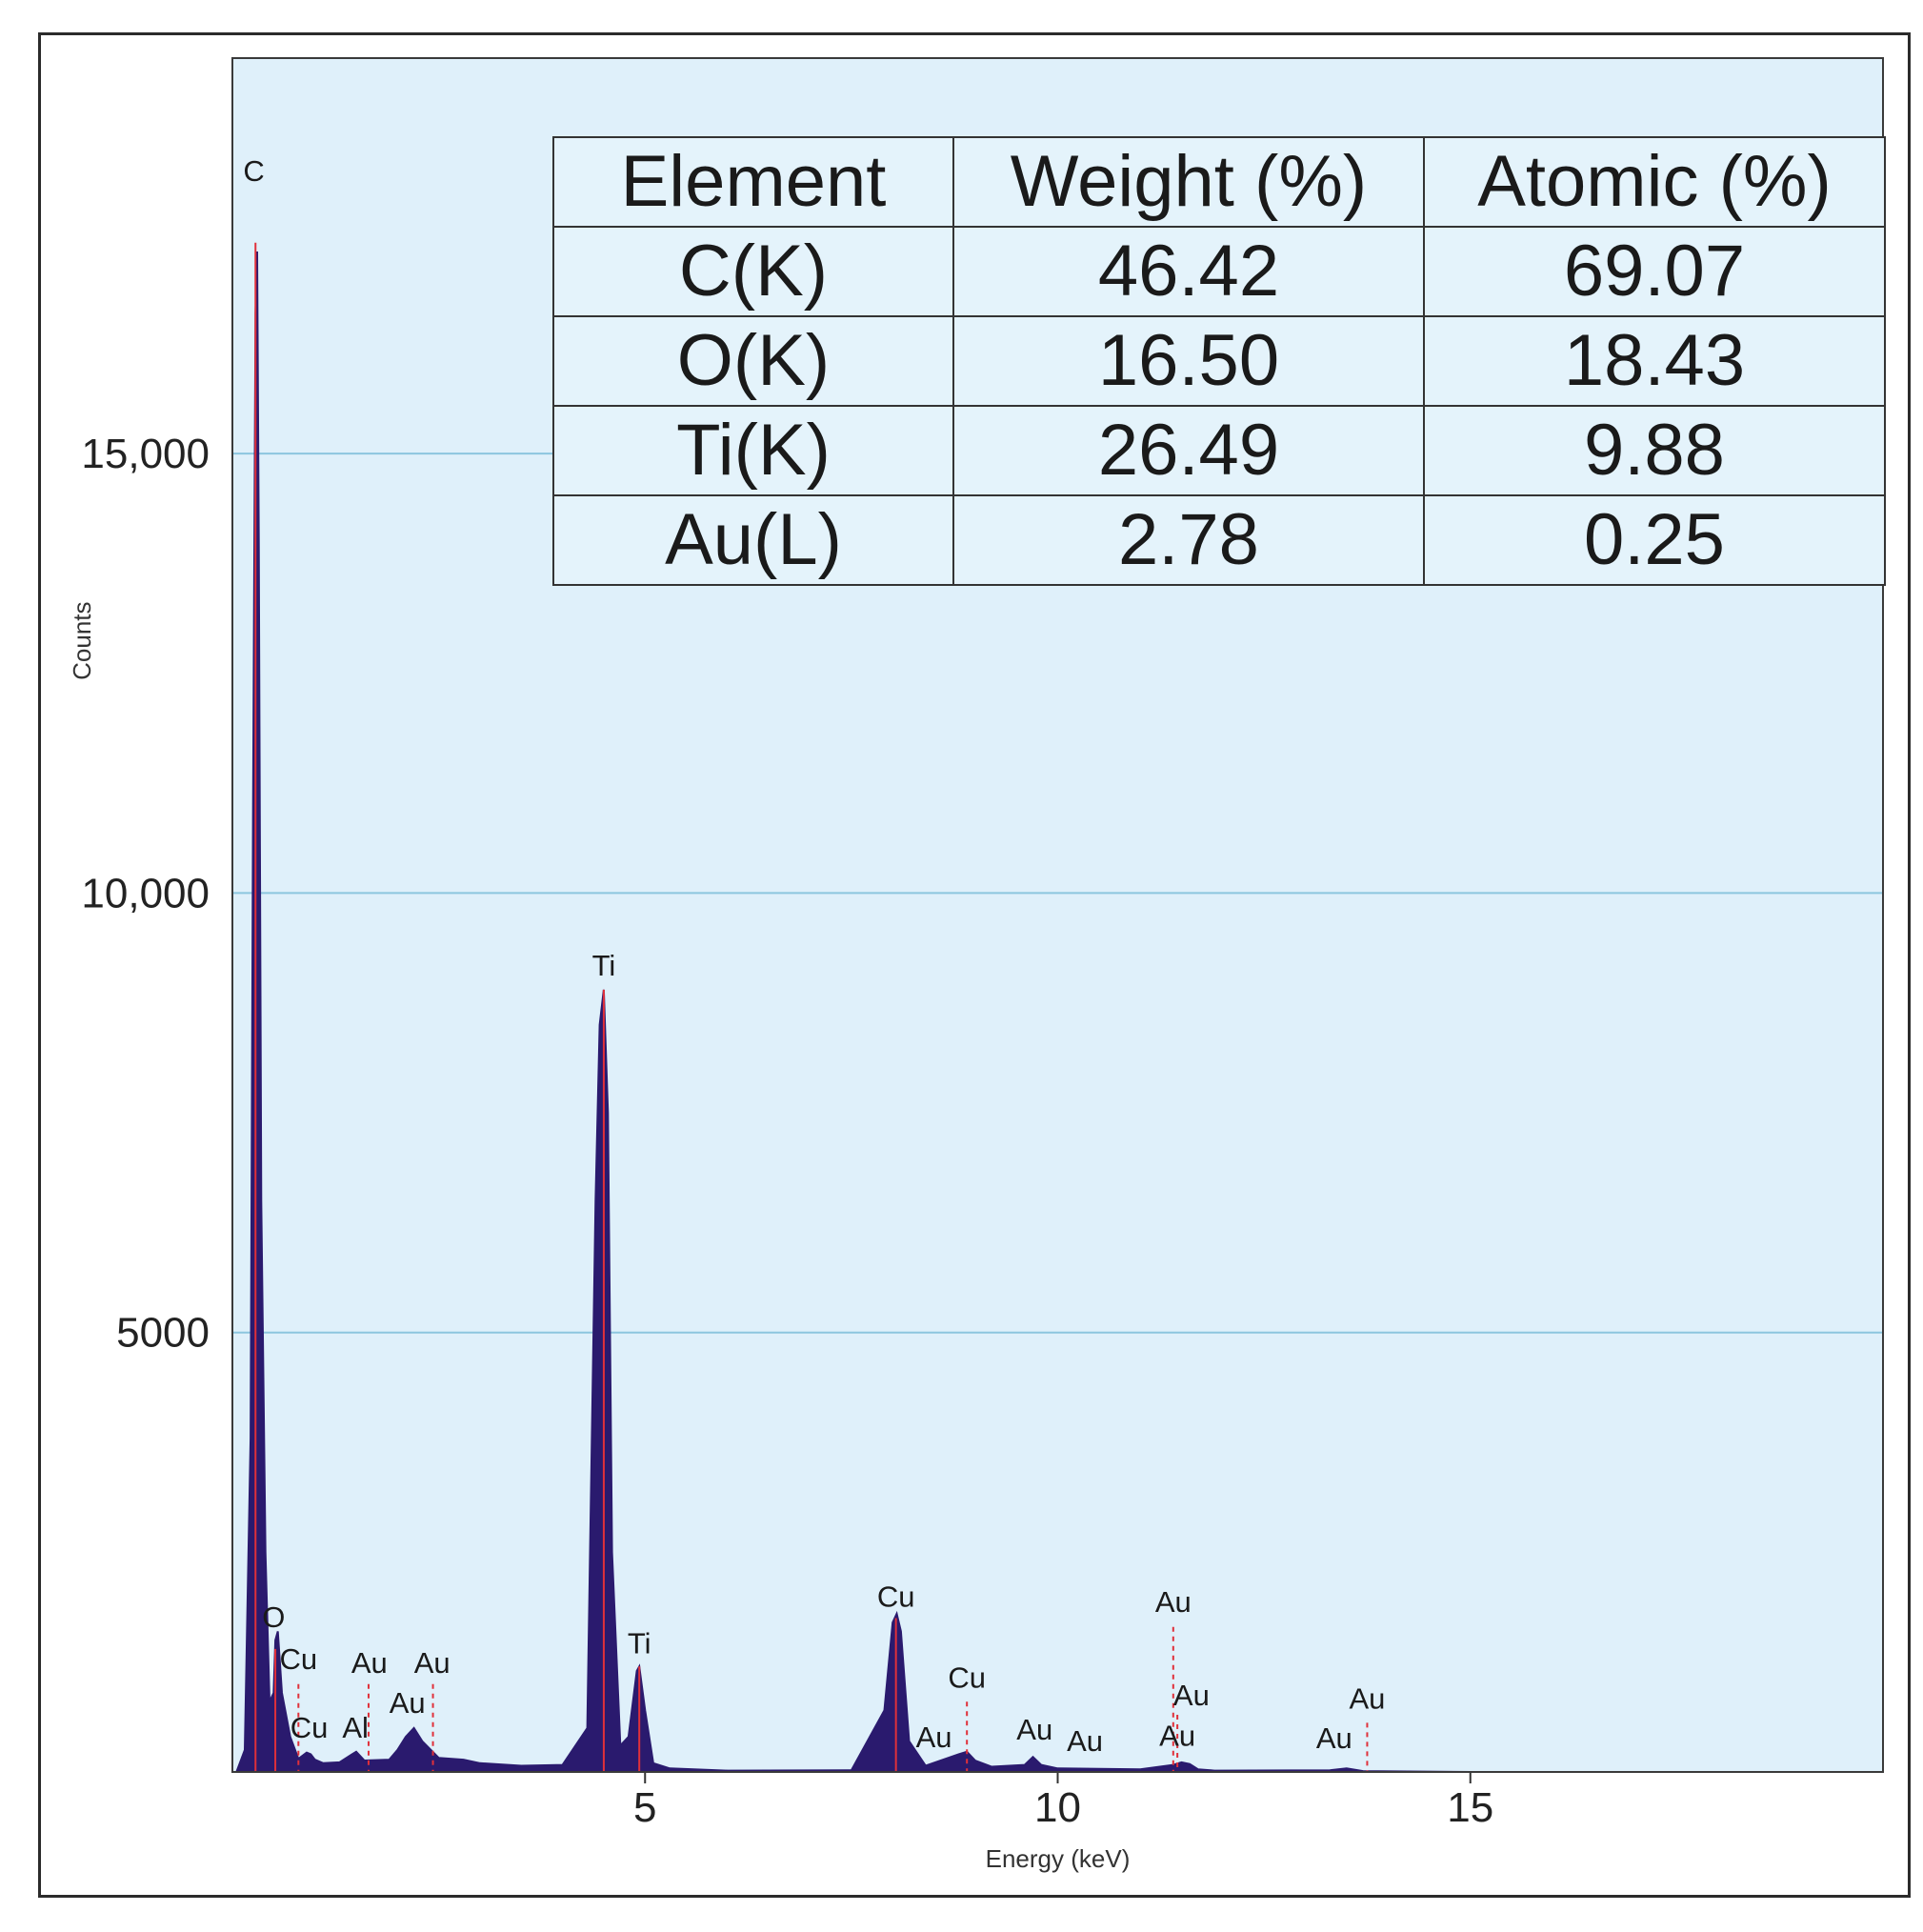 Image resolution: width=1923 pixels, height=1932 pixels. Describe the element at coordinates (145, 454) in the screenshot. I see `y-tick-label: 15,000` at that location.